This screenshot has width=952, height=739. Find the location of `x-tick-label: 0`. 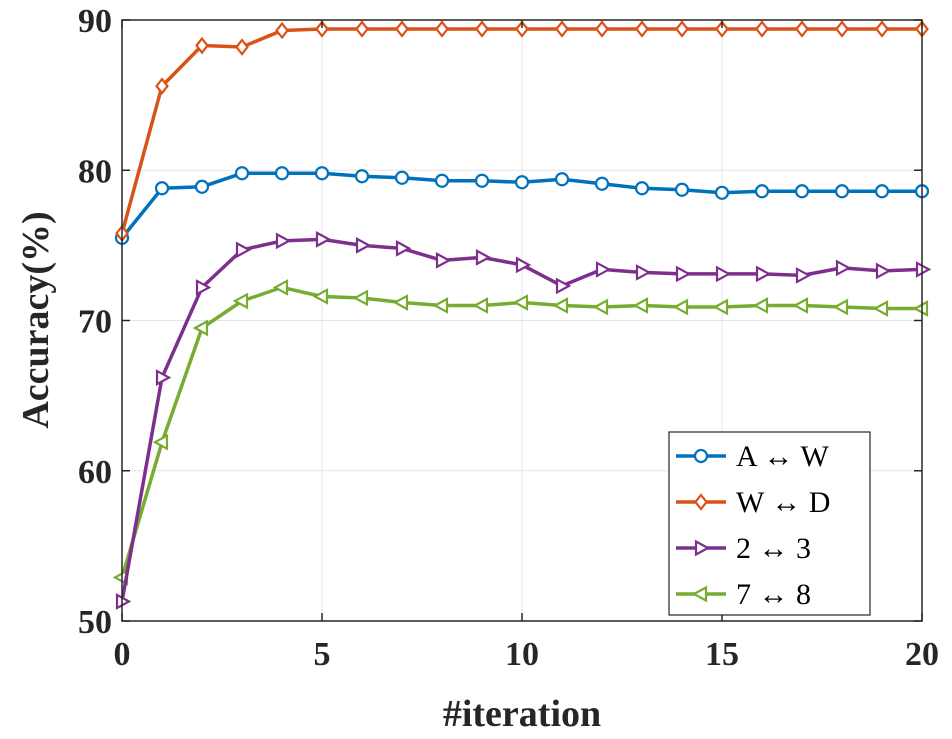

x-tick-label: 0 is located at coordinates (122, 654).